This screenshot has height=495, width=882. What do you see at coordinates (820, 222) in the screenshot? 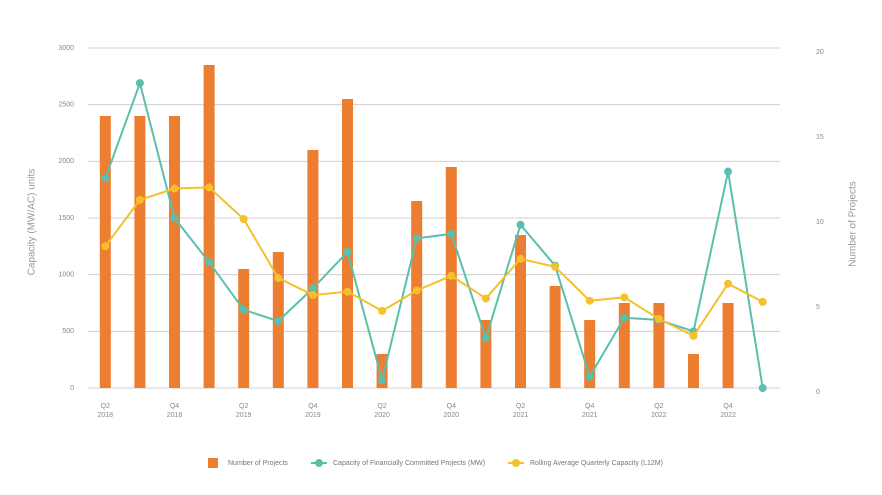
I see `y2-tick-label: 10` at bounding box center [820, 222].